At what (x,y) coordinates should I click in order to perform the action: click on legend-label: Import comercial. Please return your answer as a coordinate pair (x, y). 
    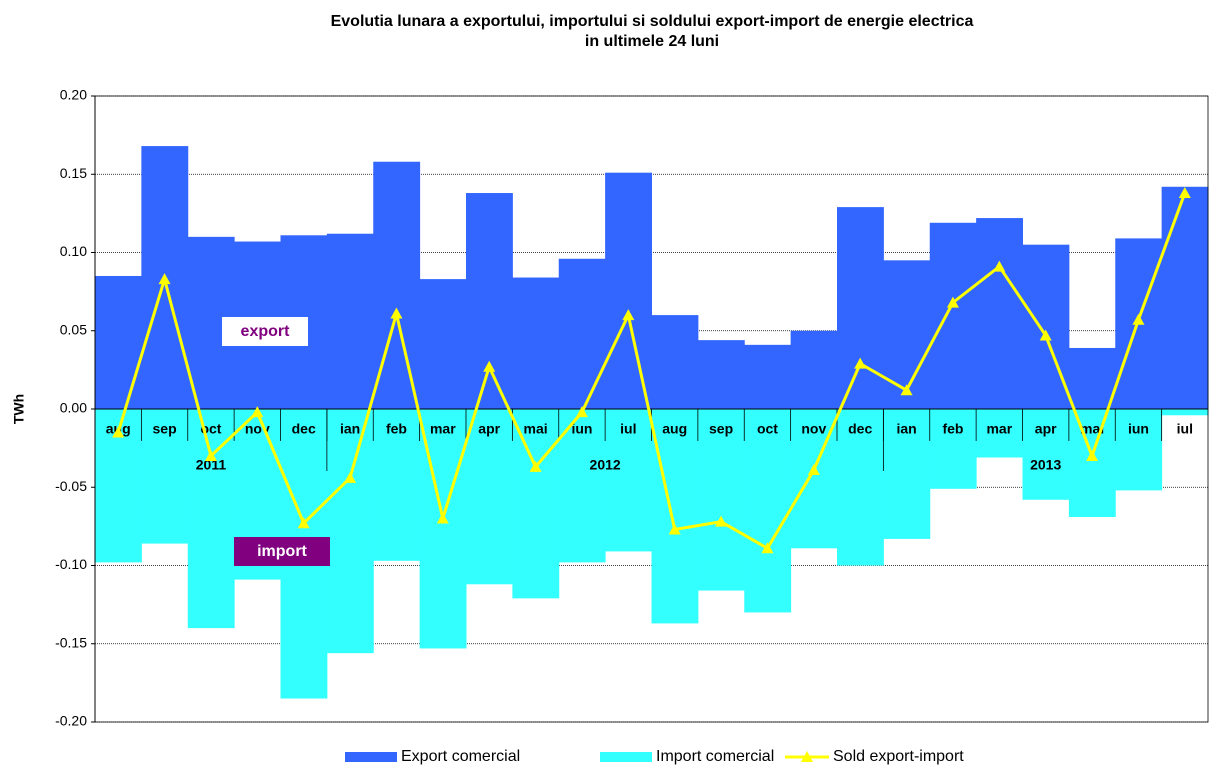
    Looking at the image, I should click on (715, 756).